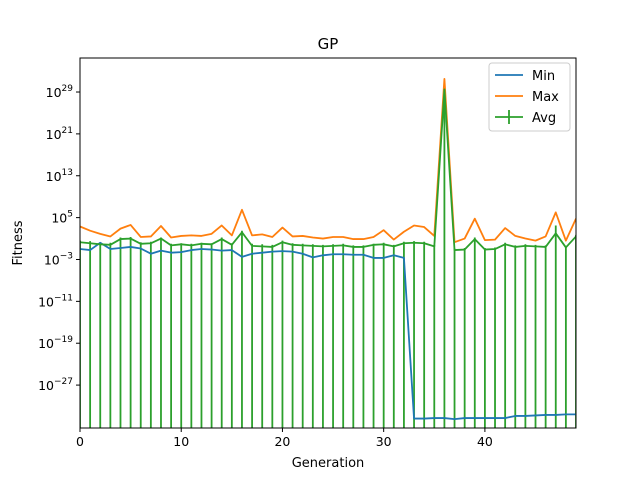  What do you see at coordinates (543, 76) in the screenshot?
I see `legend-label: Min` at bounding box center [543, 76].